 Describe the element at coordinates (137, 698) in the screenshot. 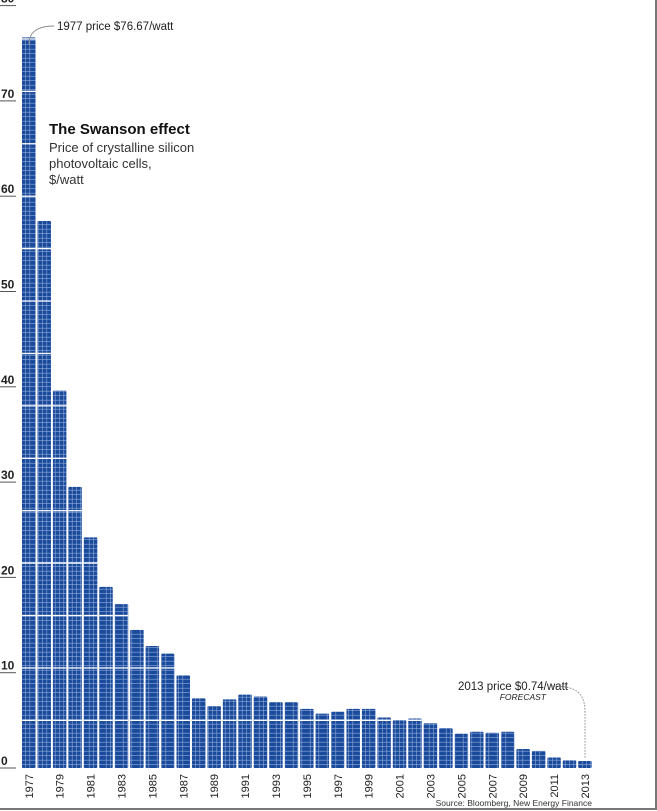

I see `bar-1984` at that location.